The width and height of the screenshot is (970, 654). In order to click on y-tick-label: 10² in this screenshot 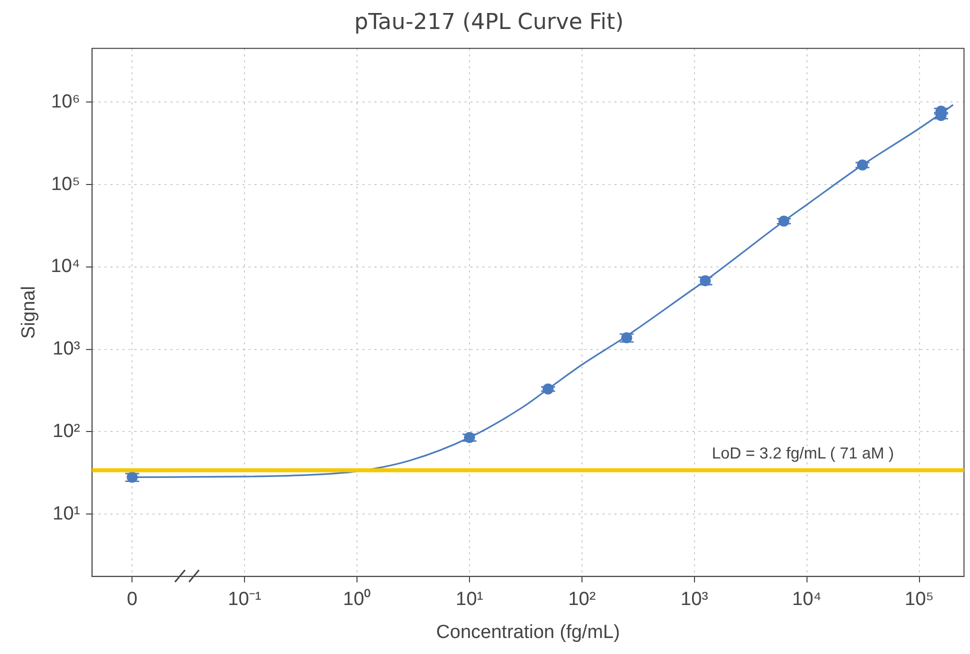, I will do `click(66, 431)`.